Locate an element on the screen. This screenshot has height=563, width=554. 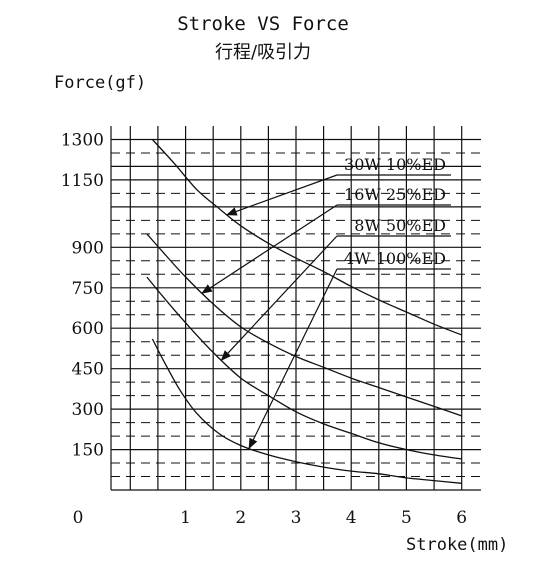
legend-label-16w: 16W 25%ED is located at coordinates (395, 194).